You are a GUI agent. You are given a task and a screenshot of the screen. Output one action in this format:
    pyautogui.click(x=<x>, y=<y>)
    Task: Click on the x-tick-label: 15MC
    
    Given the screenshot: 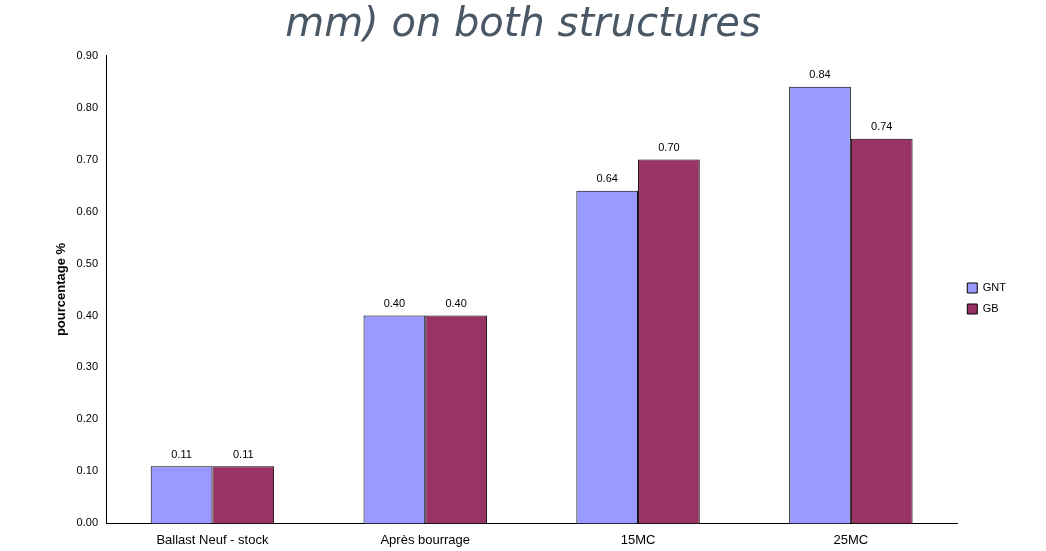 What is the action you would take?
    pyautogui.click(x=638, y=539)
    